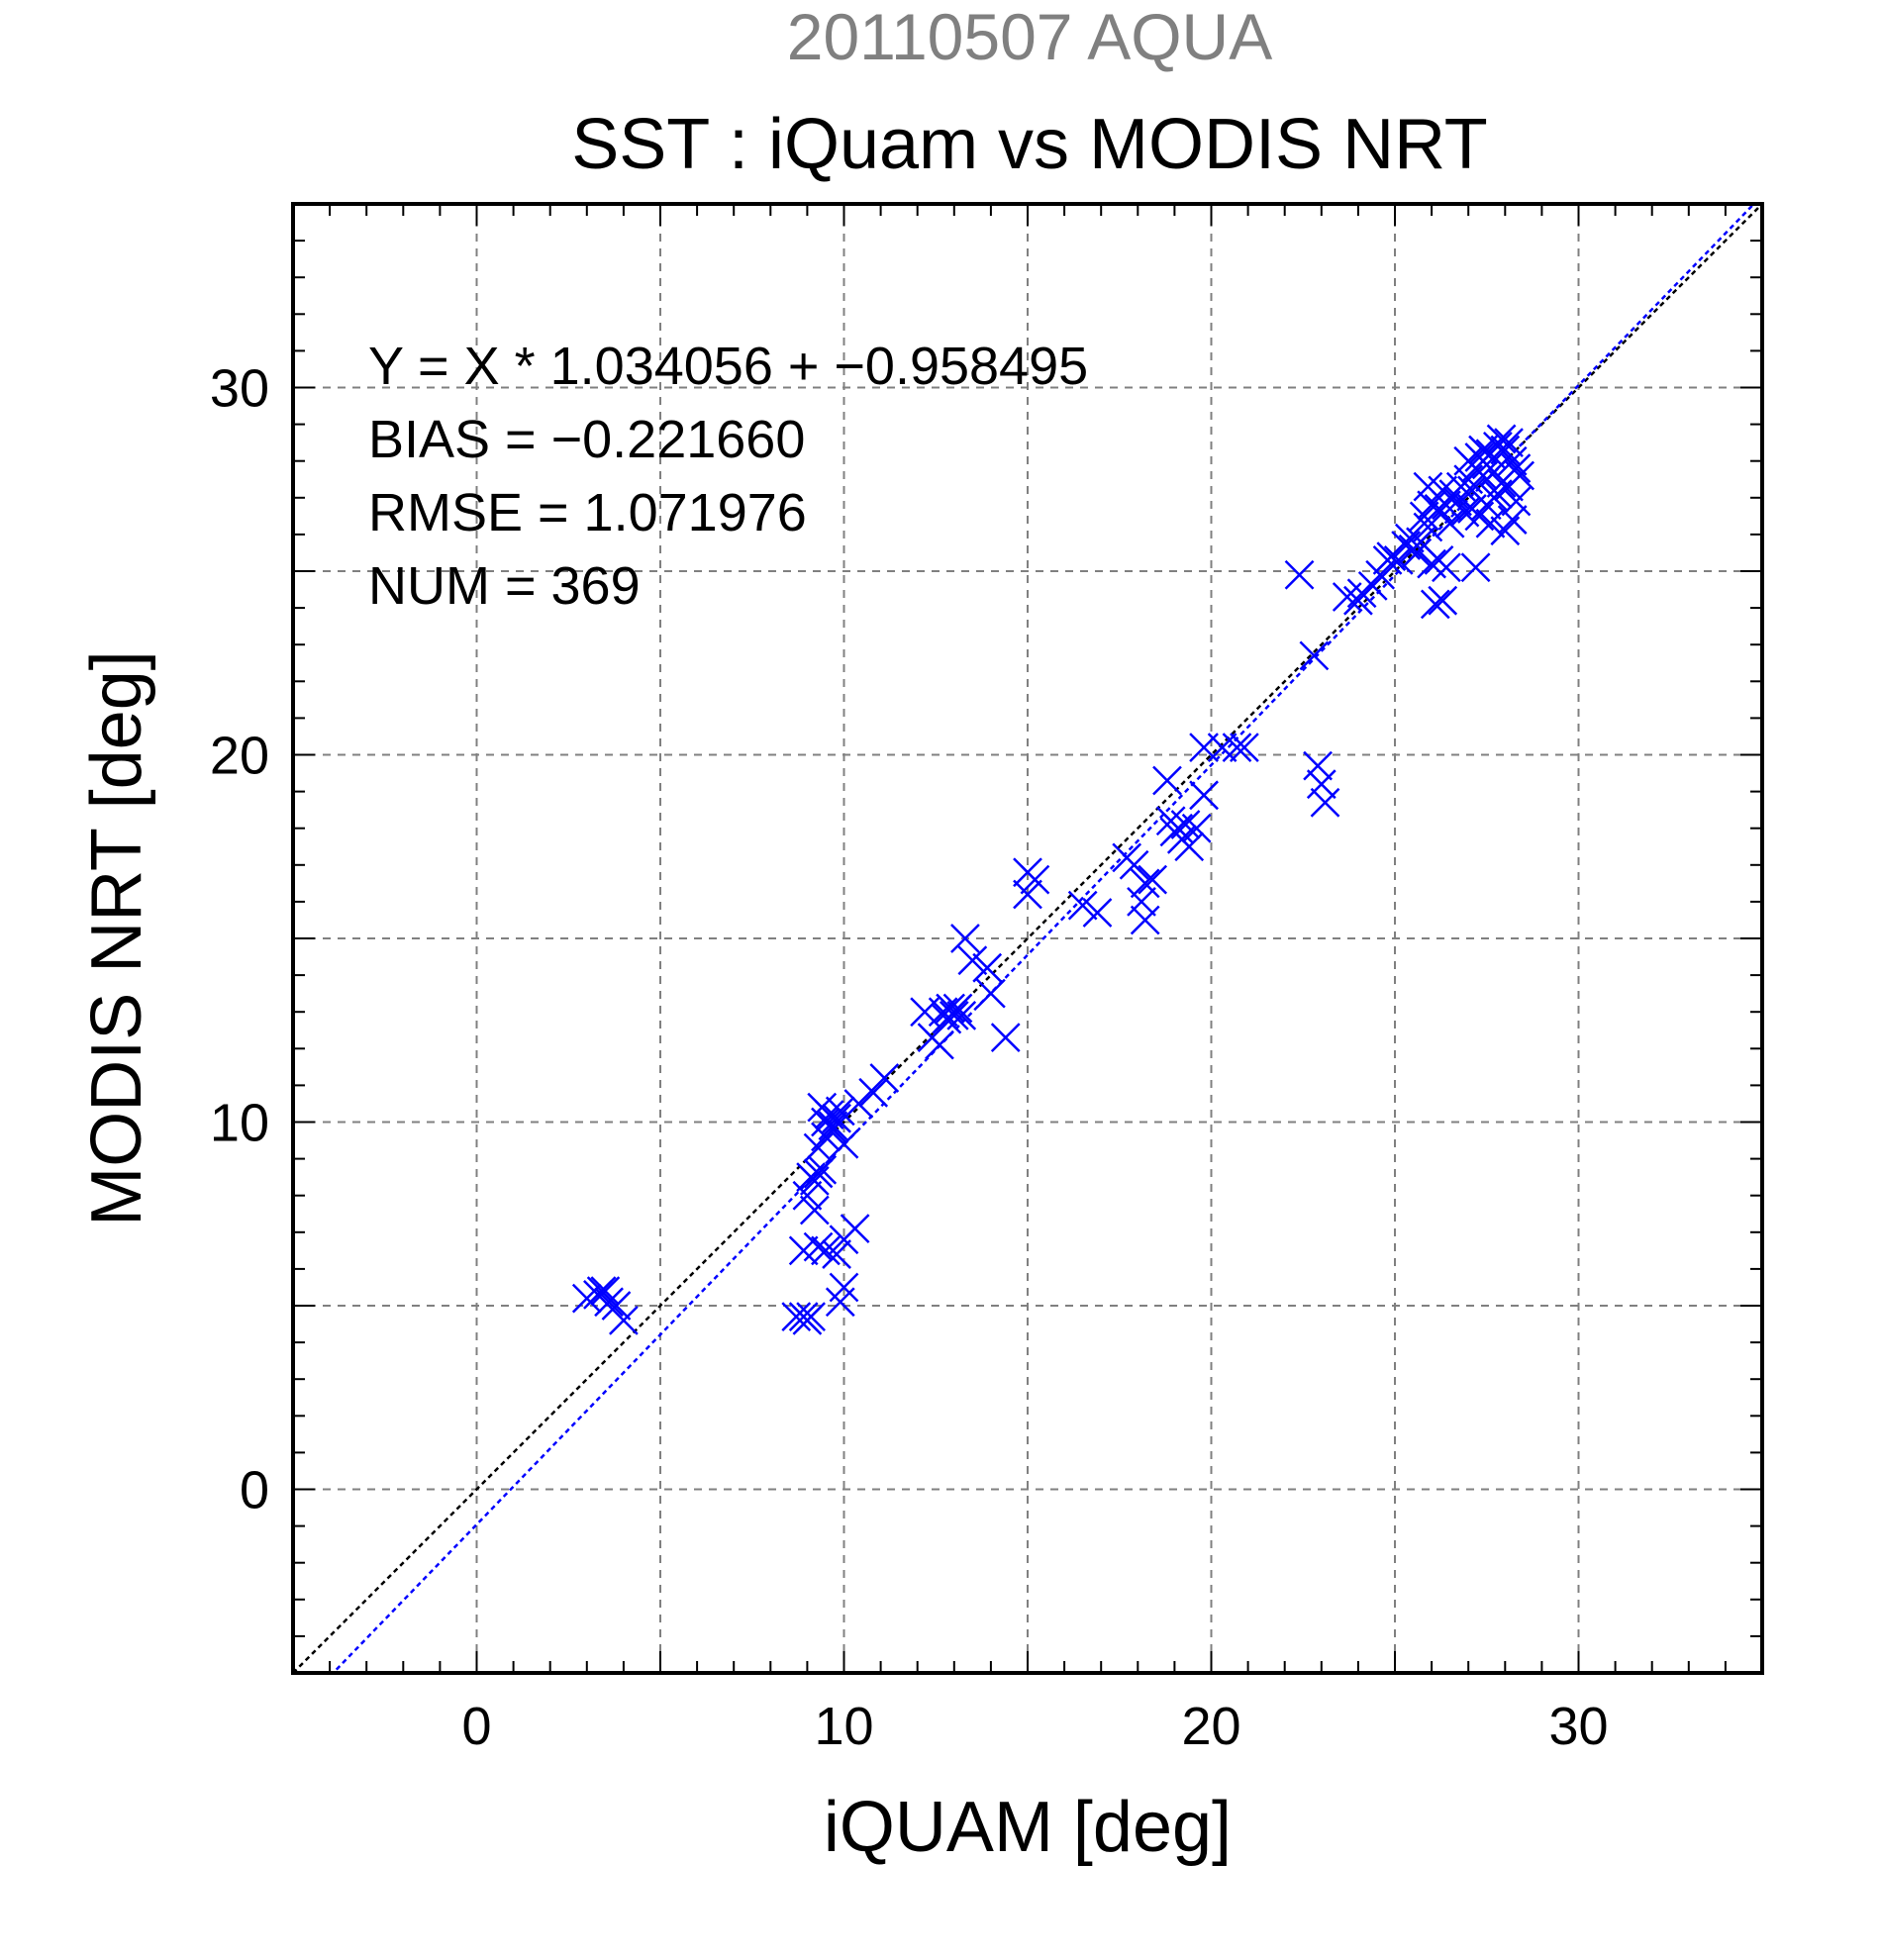  I want to click on y-axis-label: MODIS NRT [deg], so click(116, 938).